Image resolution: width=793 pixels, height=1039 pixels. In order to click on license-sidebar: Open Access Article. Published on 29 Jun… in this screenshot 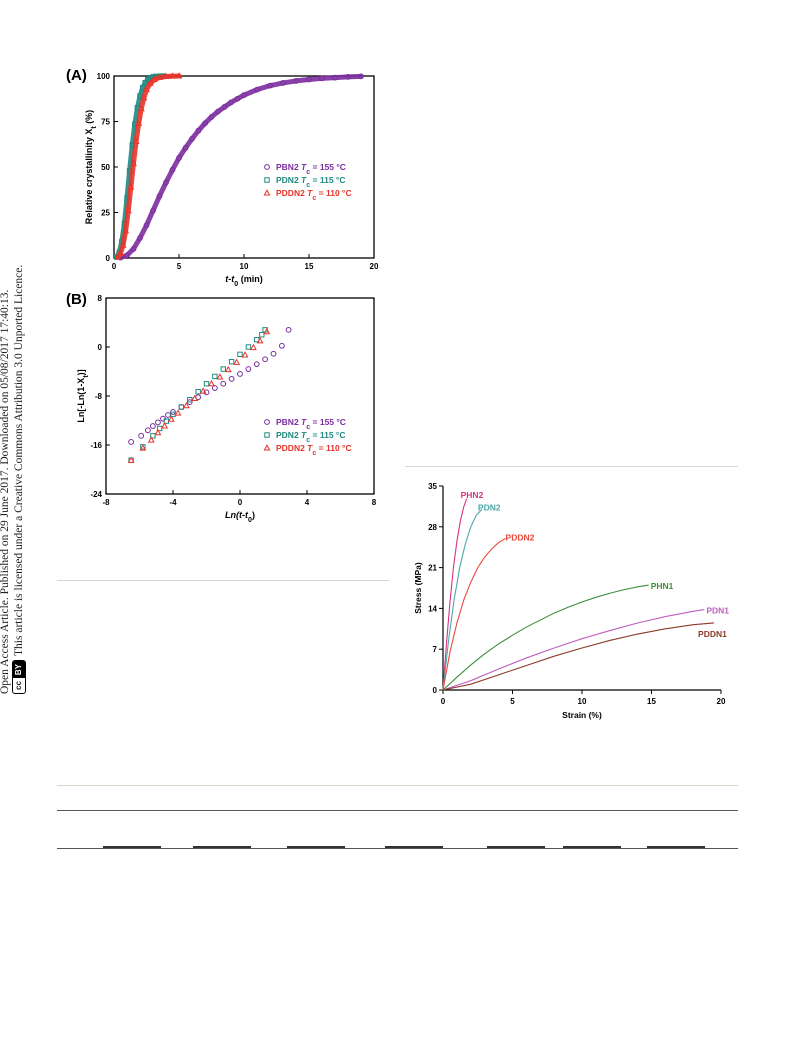, I will do `click(21, 414)`.